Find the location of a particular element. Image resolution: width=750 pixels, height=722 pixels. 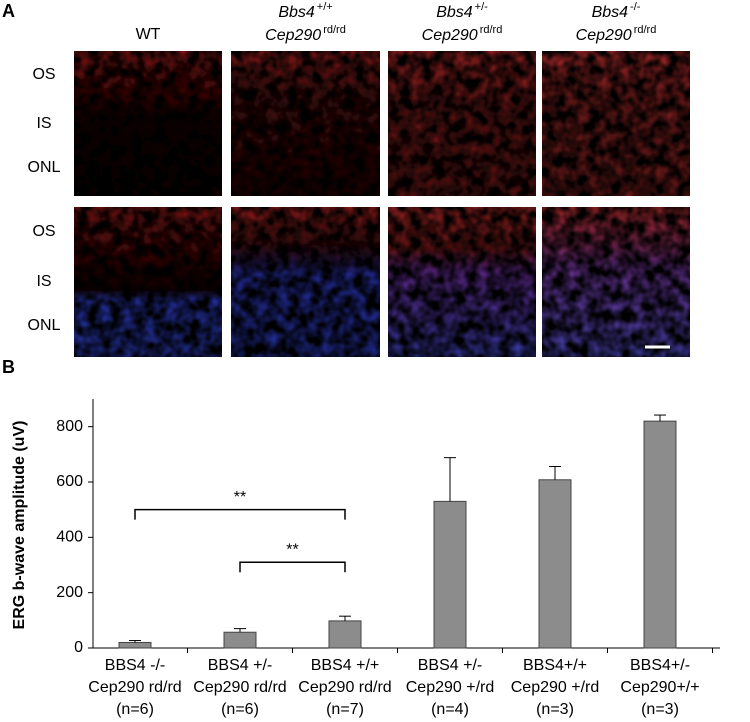

y-axis-label: ERG b-wave amplitude (uV) is located at coordinates (19, 525).